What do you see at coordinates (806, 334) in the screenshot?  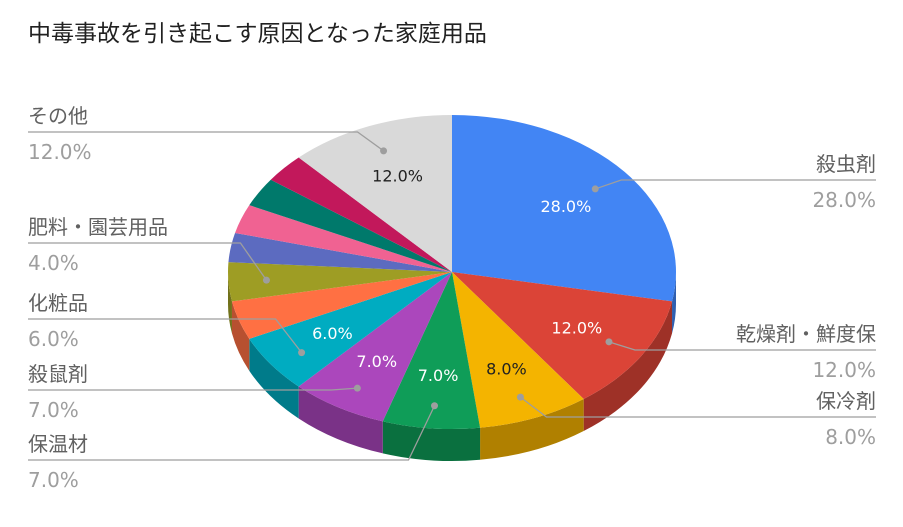 I see `callout-label-1: 乾燥剤・鮮度保` at bounding box center [806, 334].